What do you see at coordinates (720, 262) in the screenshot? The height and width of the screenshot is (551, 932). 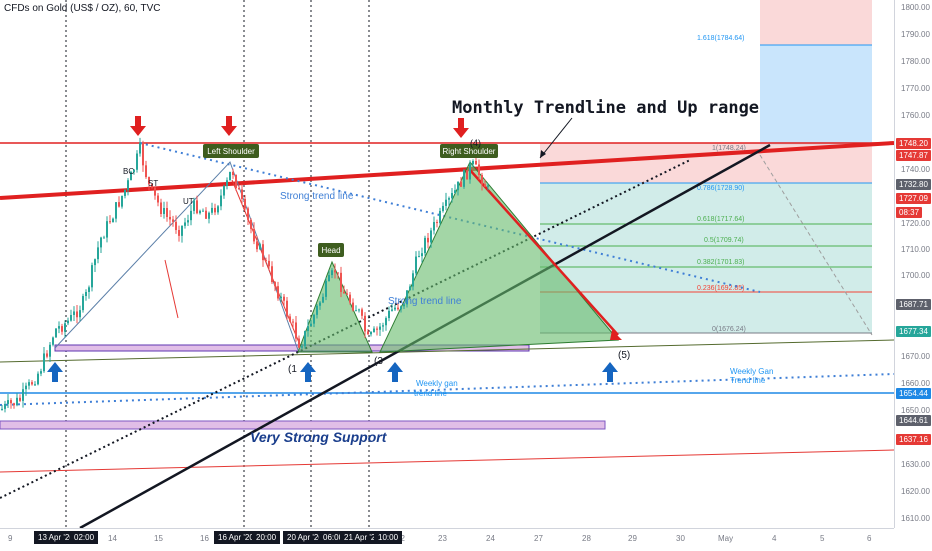 I see `fib-label: 0.382(1701.83)` at bounding box center [720, 262].